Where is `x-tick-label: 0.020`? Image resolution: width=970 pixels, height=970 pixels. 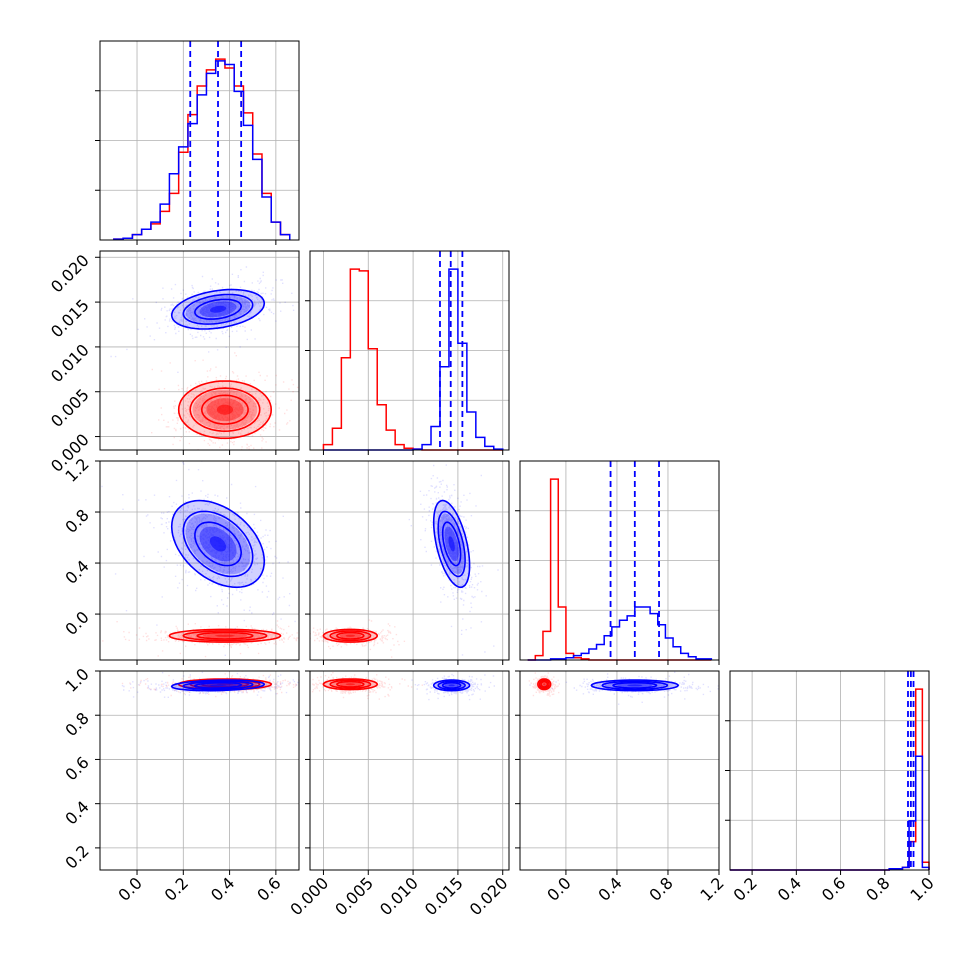
x-tick-label: 0.020 is located at coordinates (489, 896).